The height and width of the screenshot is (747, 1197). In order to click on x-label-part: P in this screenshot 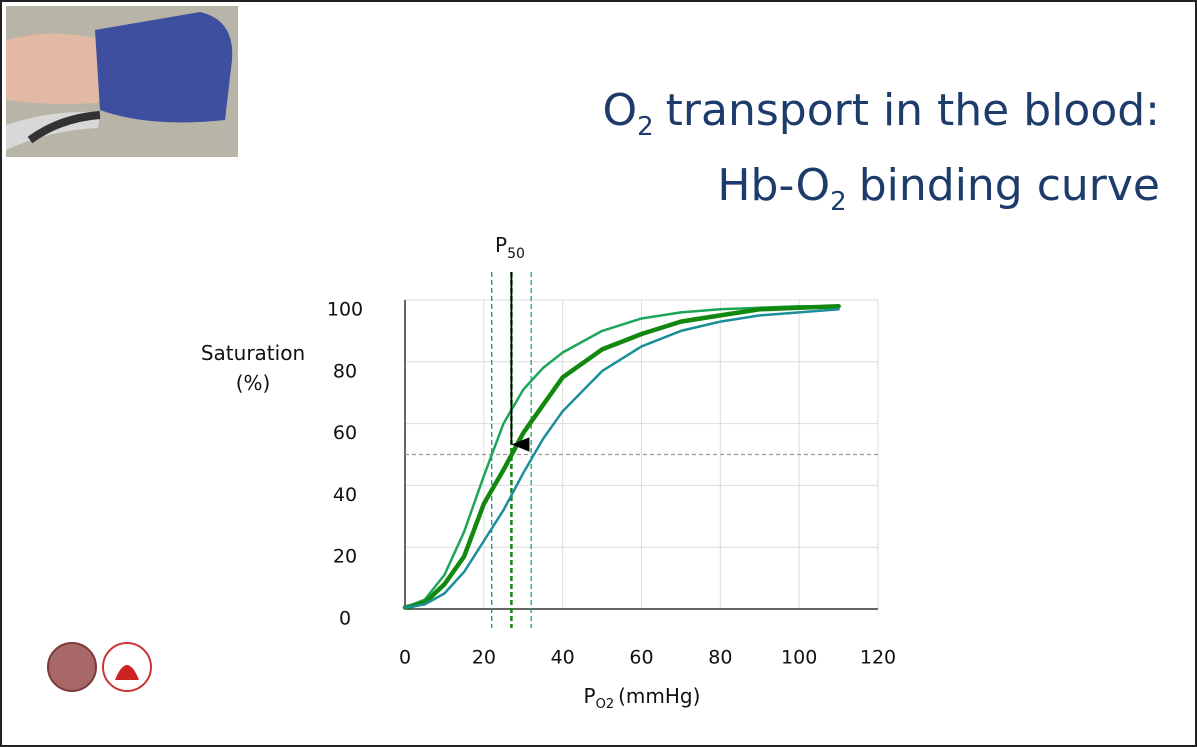, I will do `click(590, 696)`.